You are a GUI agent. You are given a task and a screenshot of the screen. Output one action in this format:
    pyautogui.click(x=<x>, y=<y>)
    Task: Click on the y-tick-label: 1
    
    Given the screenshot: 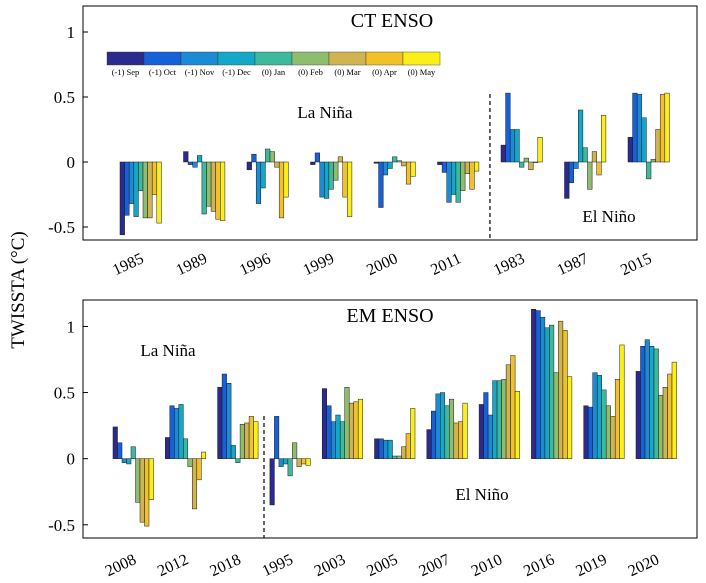 What is the action you would take?
    pyautogui.click(x=71, y=32)
    